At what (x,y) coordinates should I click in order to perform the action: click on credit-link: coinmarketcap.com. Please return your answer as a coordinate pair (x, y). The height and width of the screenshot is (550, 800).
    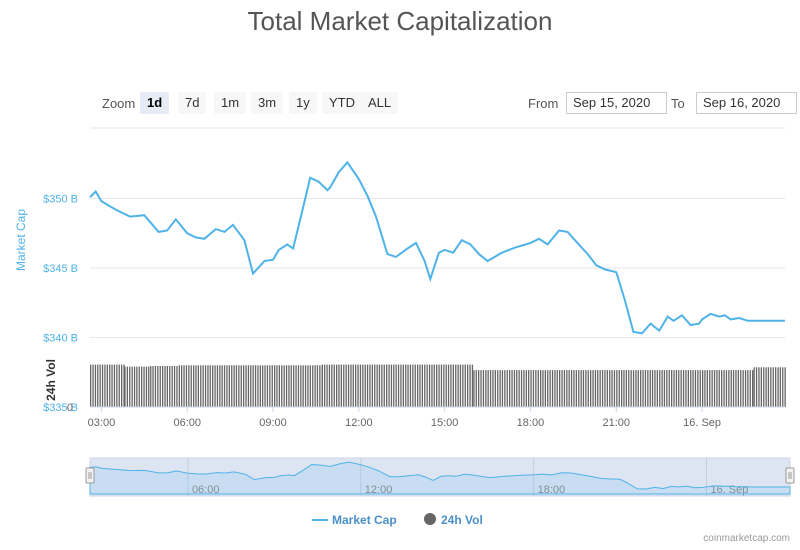
    Looking at the image, I should click on (746, 538).